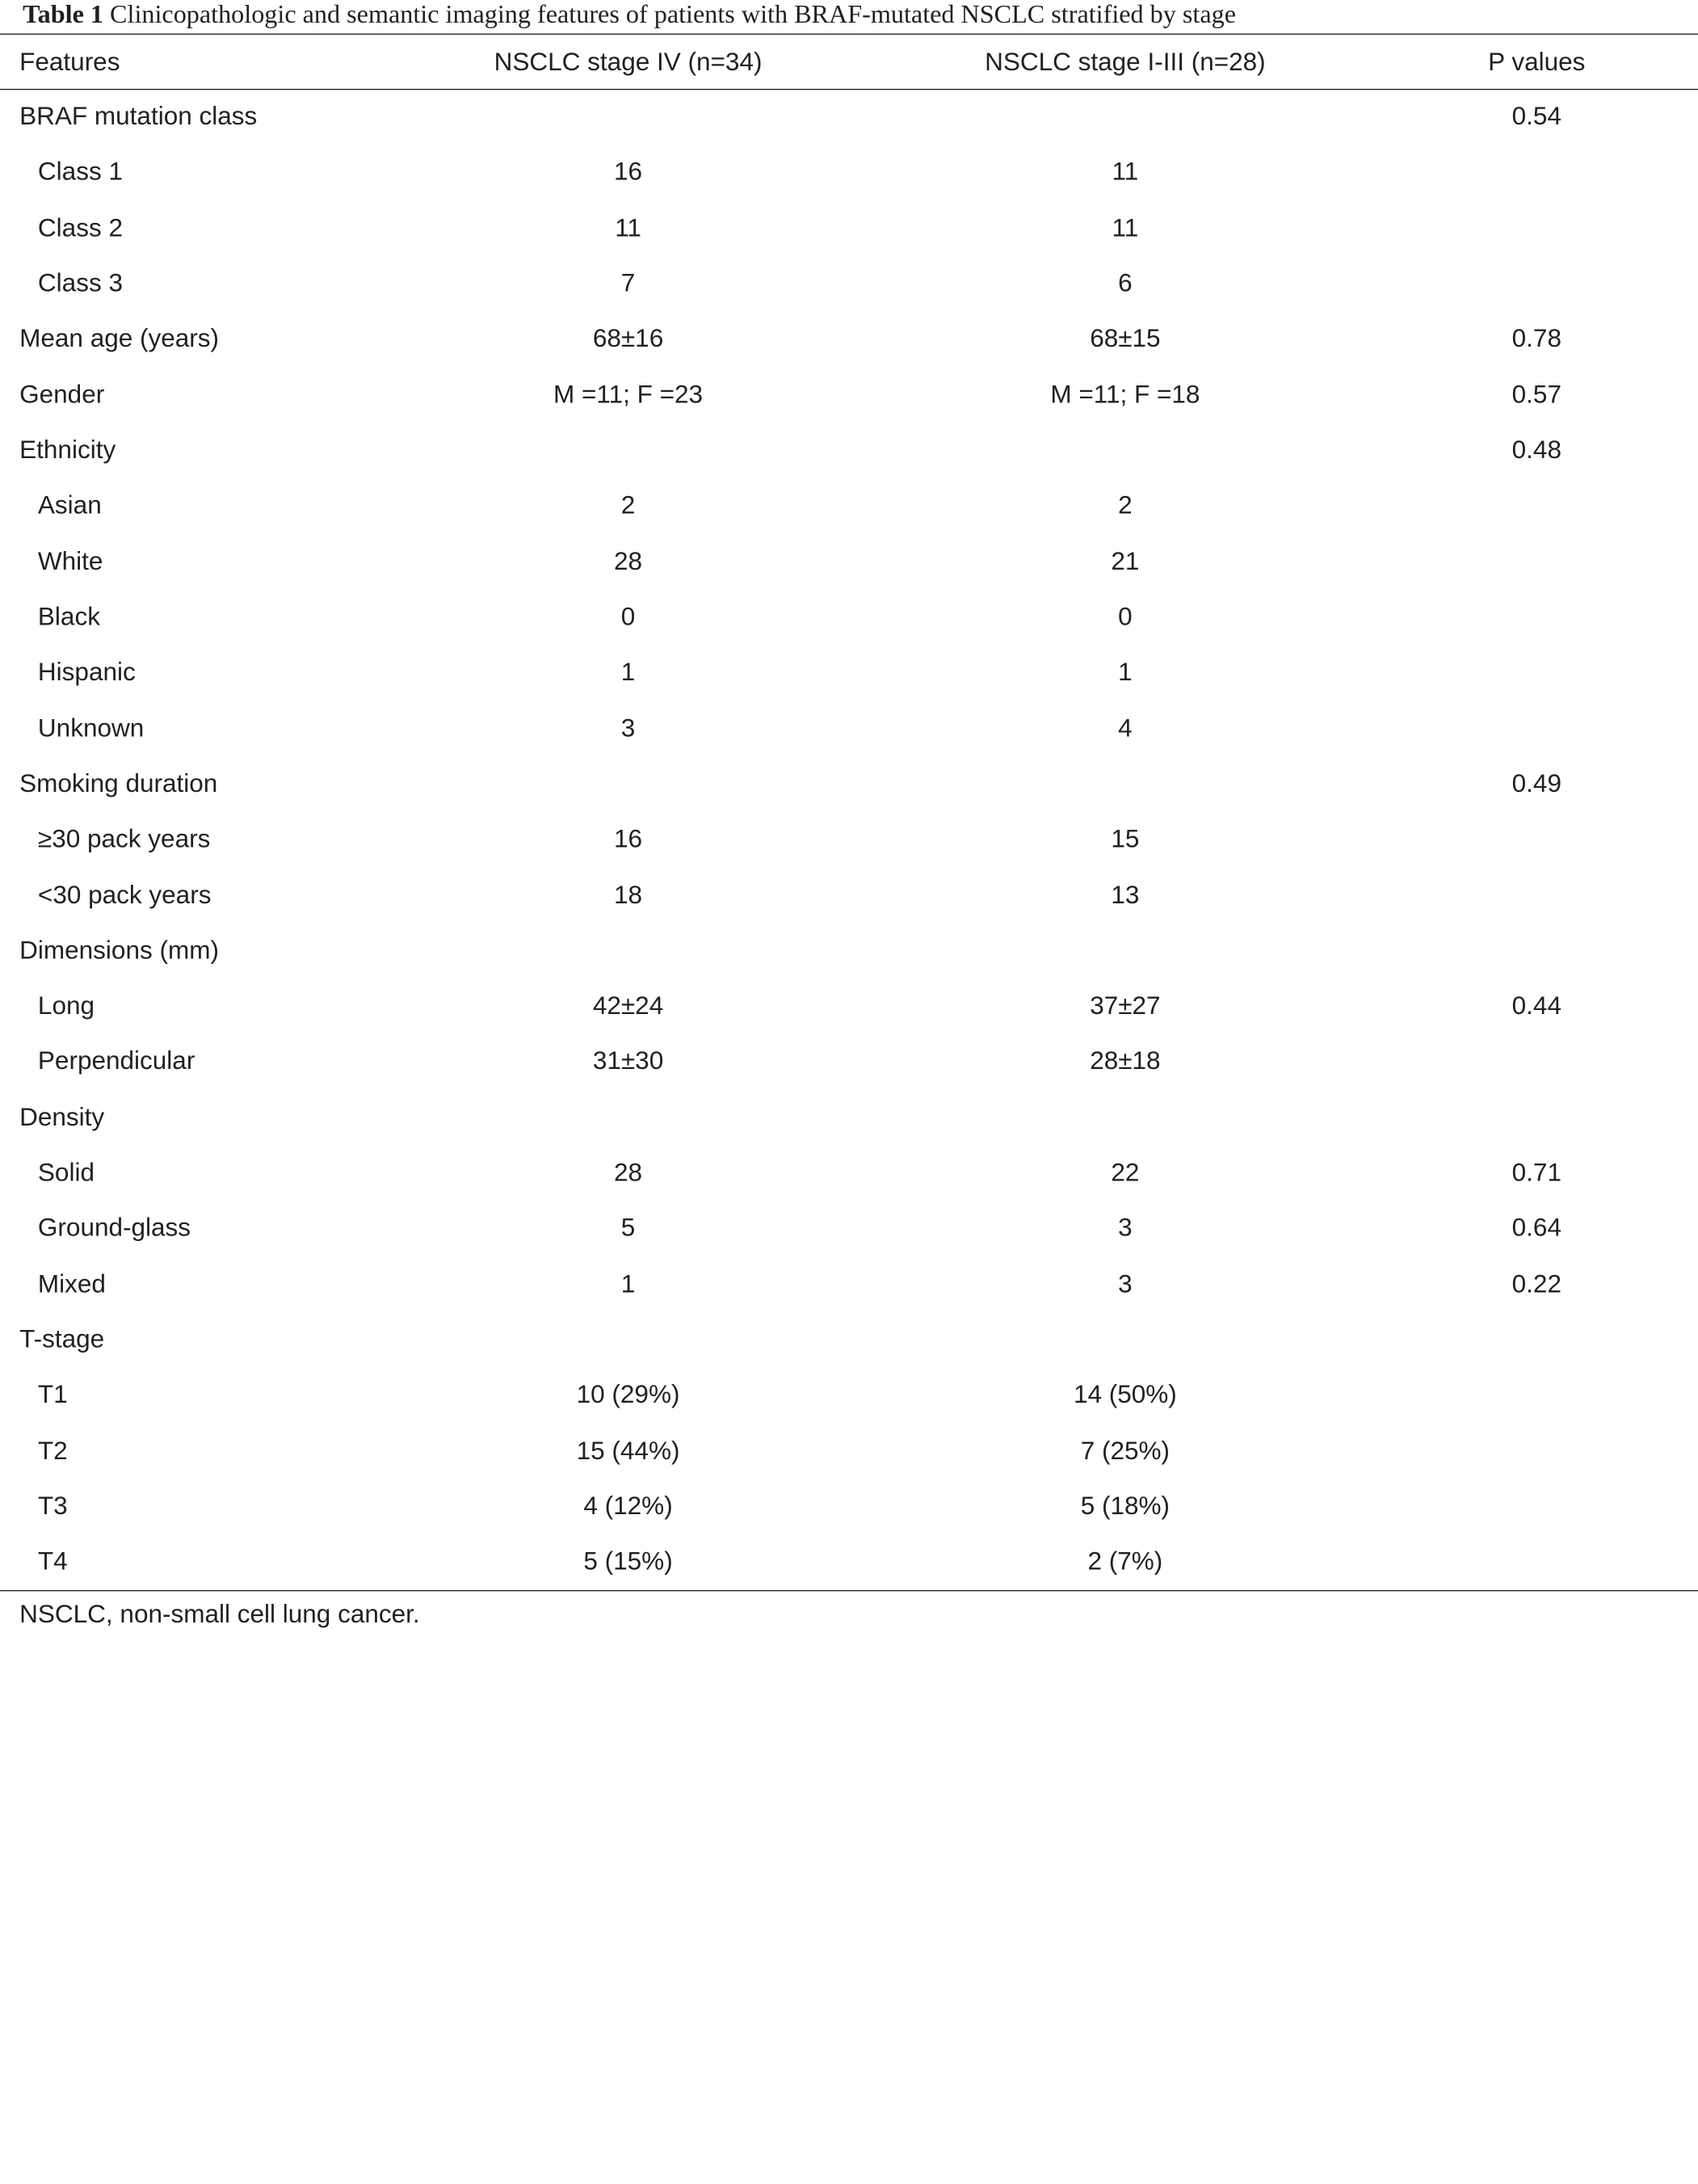  I want to click on top-rule, so click(849, 34).